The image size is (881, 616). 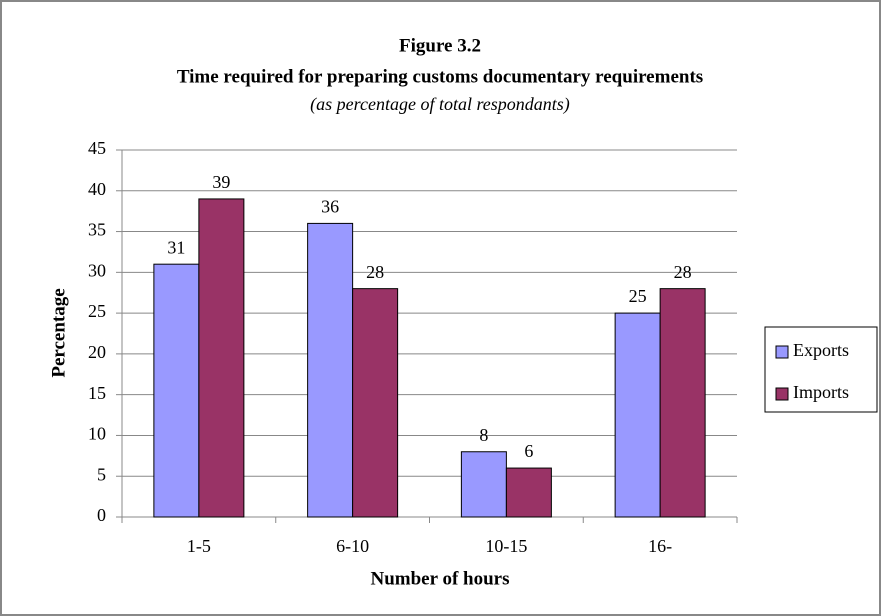 What do you see at coordinates (440, 104) in the screenshot?
I see `chart-note: (as percentage of total respondants)` at bounding box center [440, 104].